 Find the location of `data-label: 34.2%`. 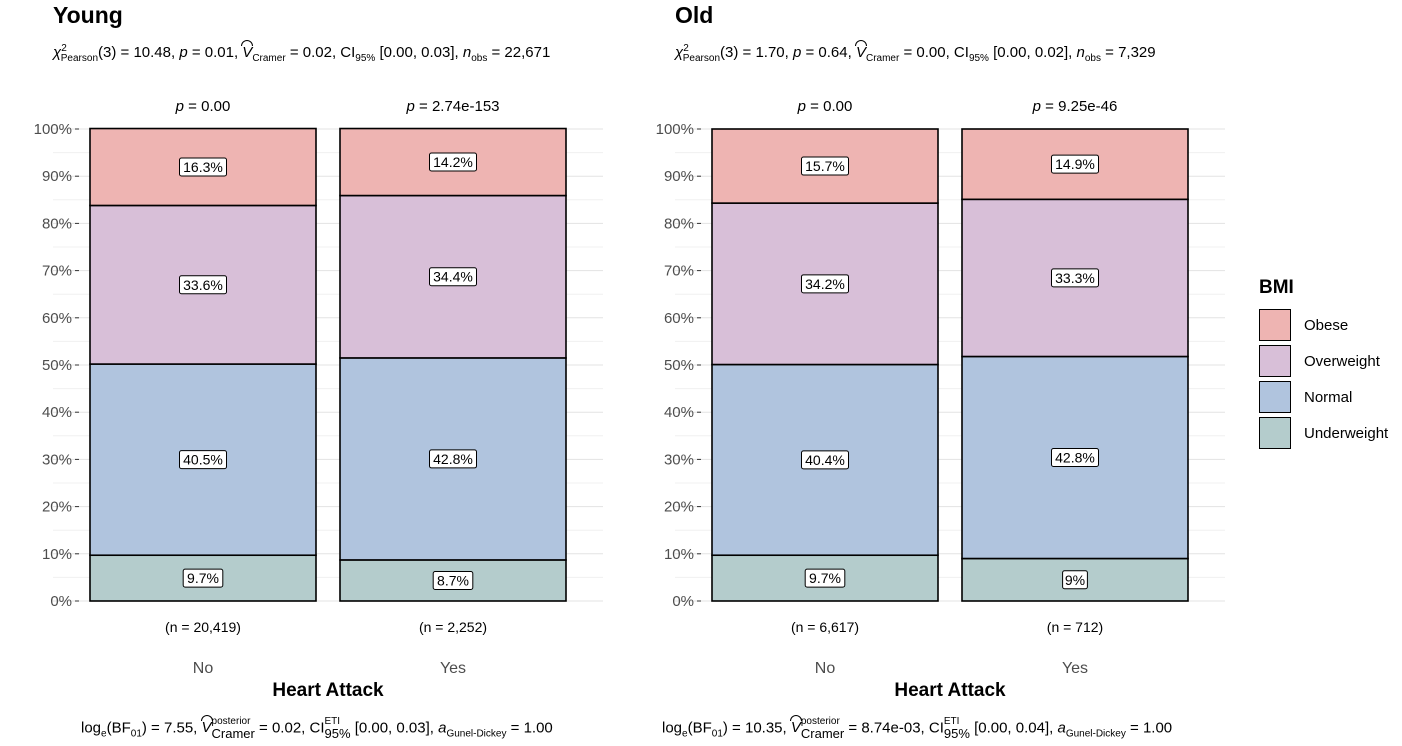

data-label: 34.2% is located at coordinates (825, 284).